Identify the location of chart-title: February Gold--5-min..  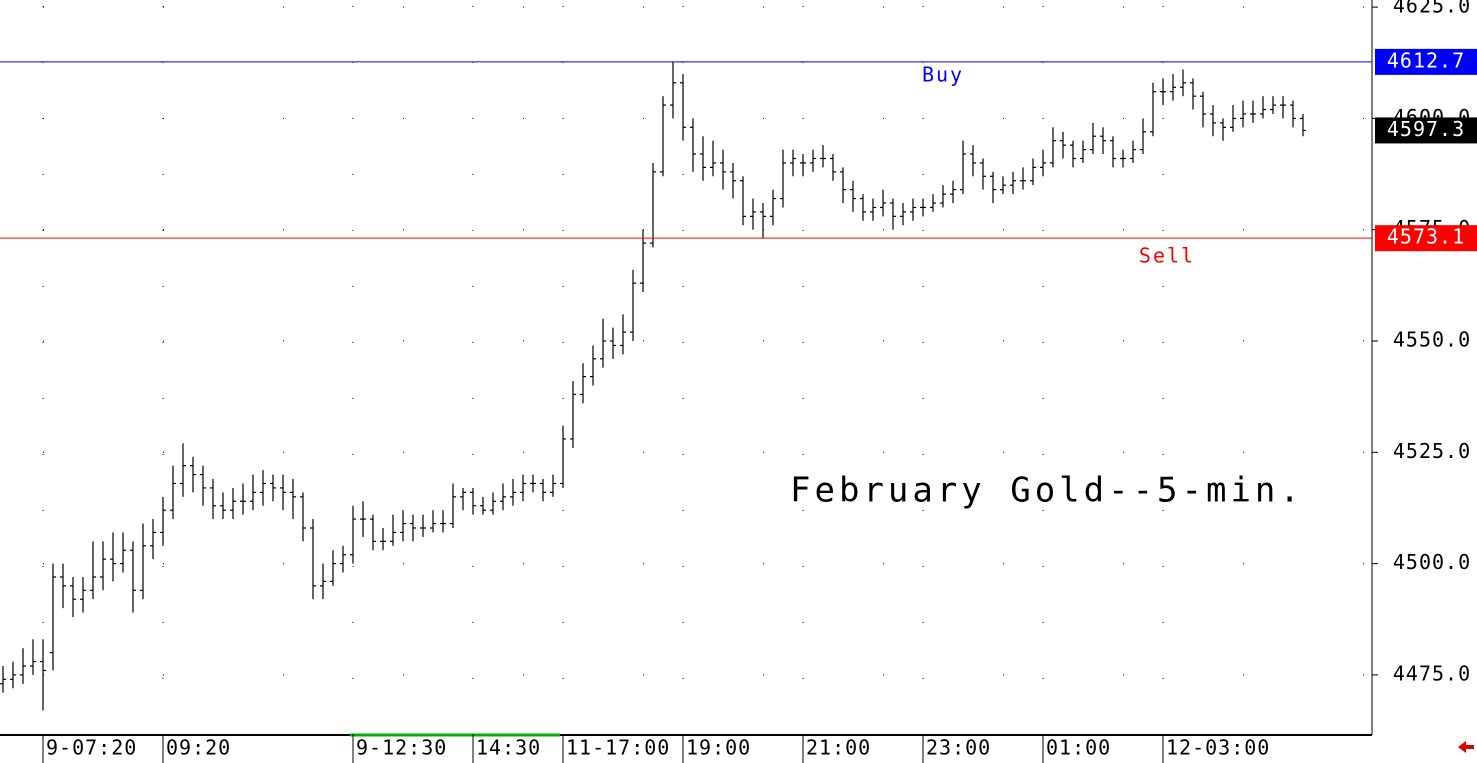
(1047, 491).